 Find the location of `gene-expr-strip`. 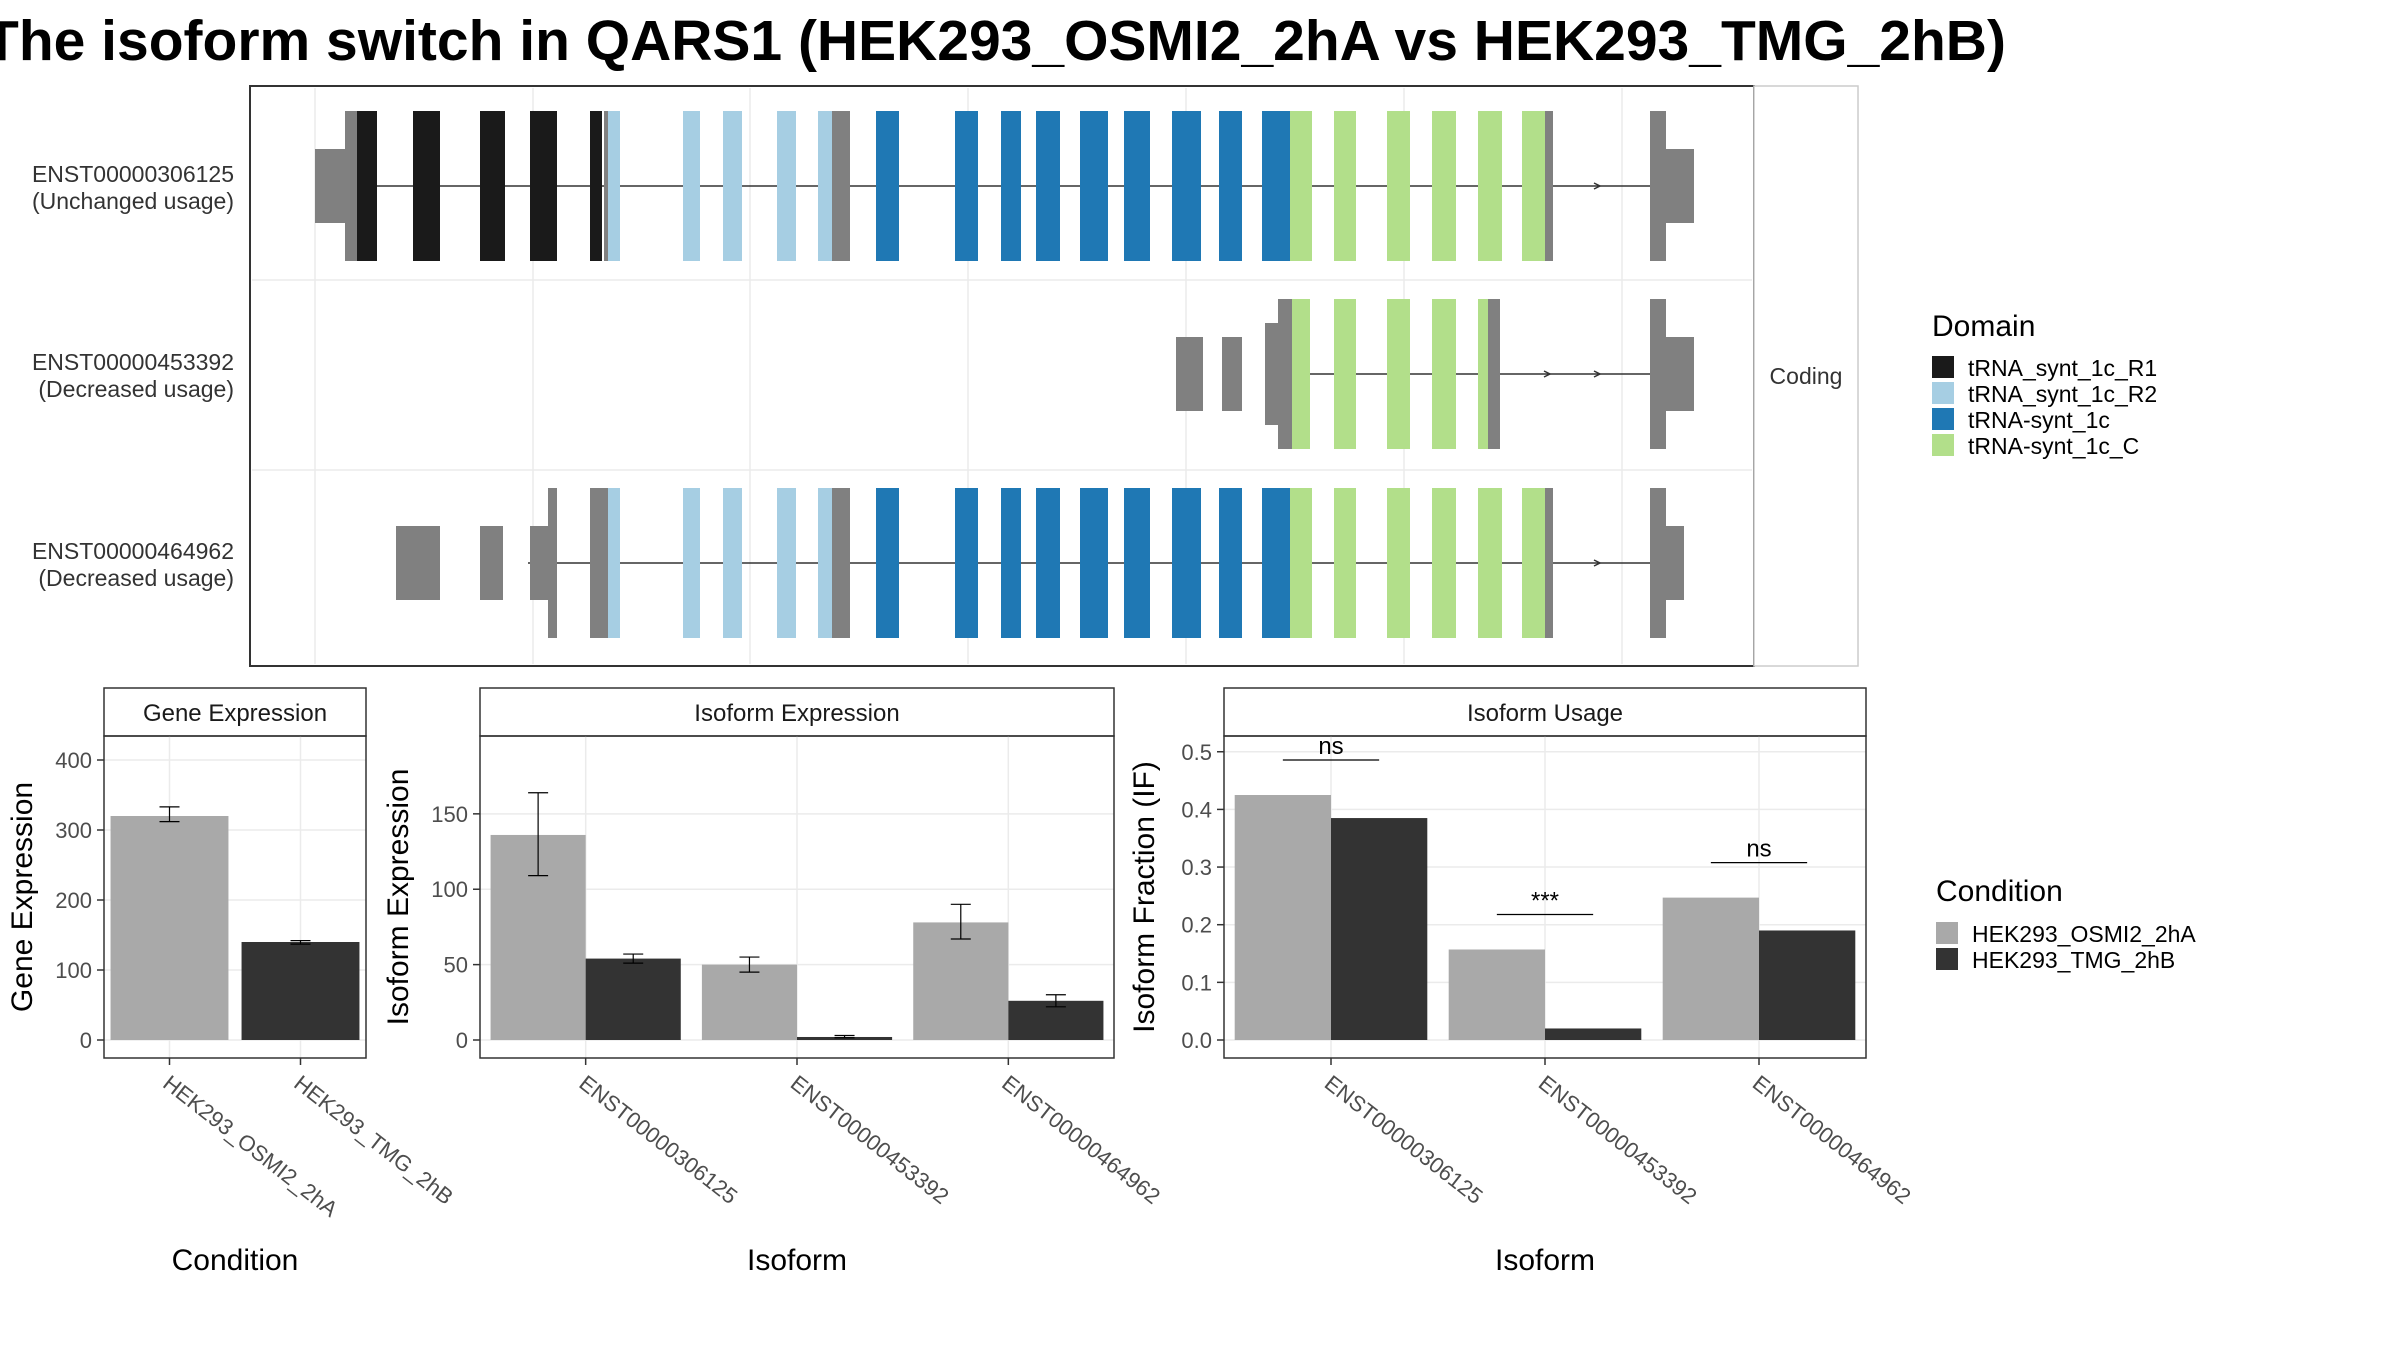

gene-expr-strip is located at coordinates (235, 712).